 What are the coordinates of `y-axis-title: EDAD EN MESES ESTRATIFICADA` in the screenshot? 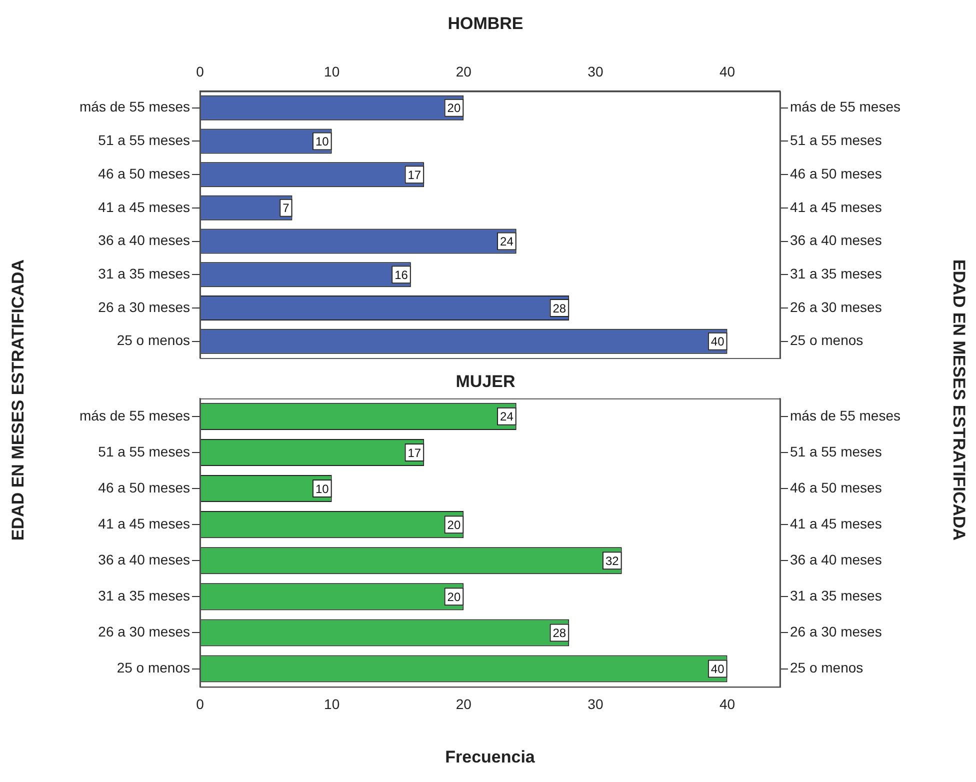 It's located at (18, 400).